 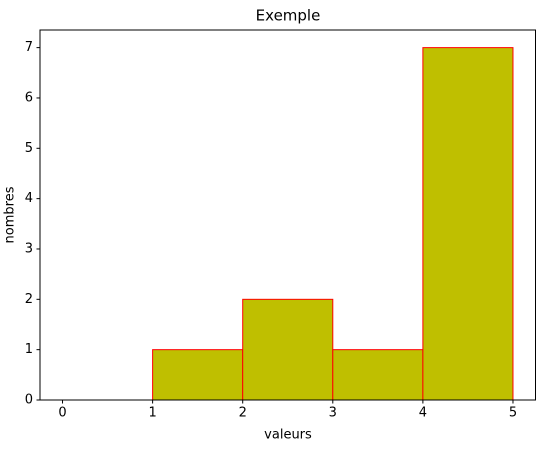 What do you see at coordinates (29, 97) in the screenshot?
I see `y-tick-label: 6` at bounding box center [29, 97].